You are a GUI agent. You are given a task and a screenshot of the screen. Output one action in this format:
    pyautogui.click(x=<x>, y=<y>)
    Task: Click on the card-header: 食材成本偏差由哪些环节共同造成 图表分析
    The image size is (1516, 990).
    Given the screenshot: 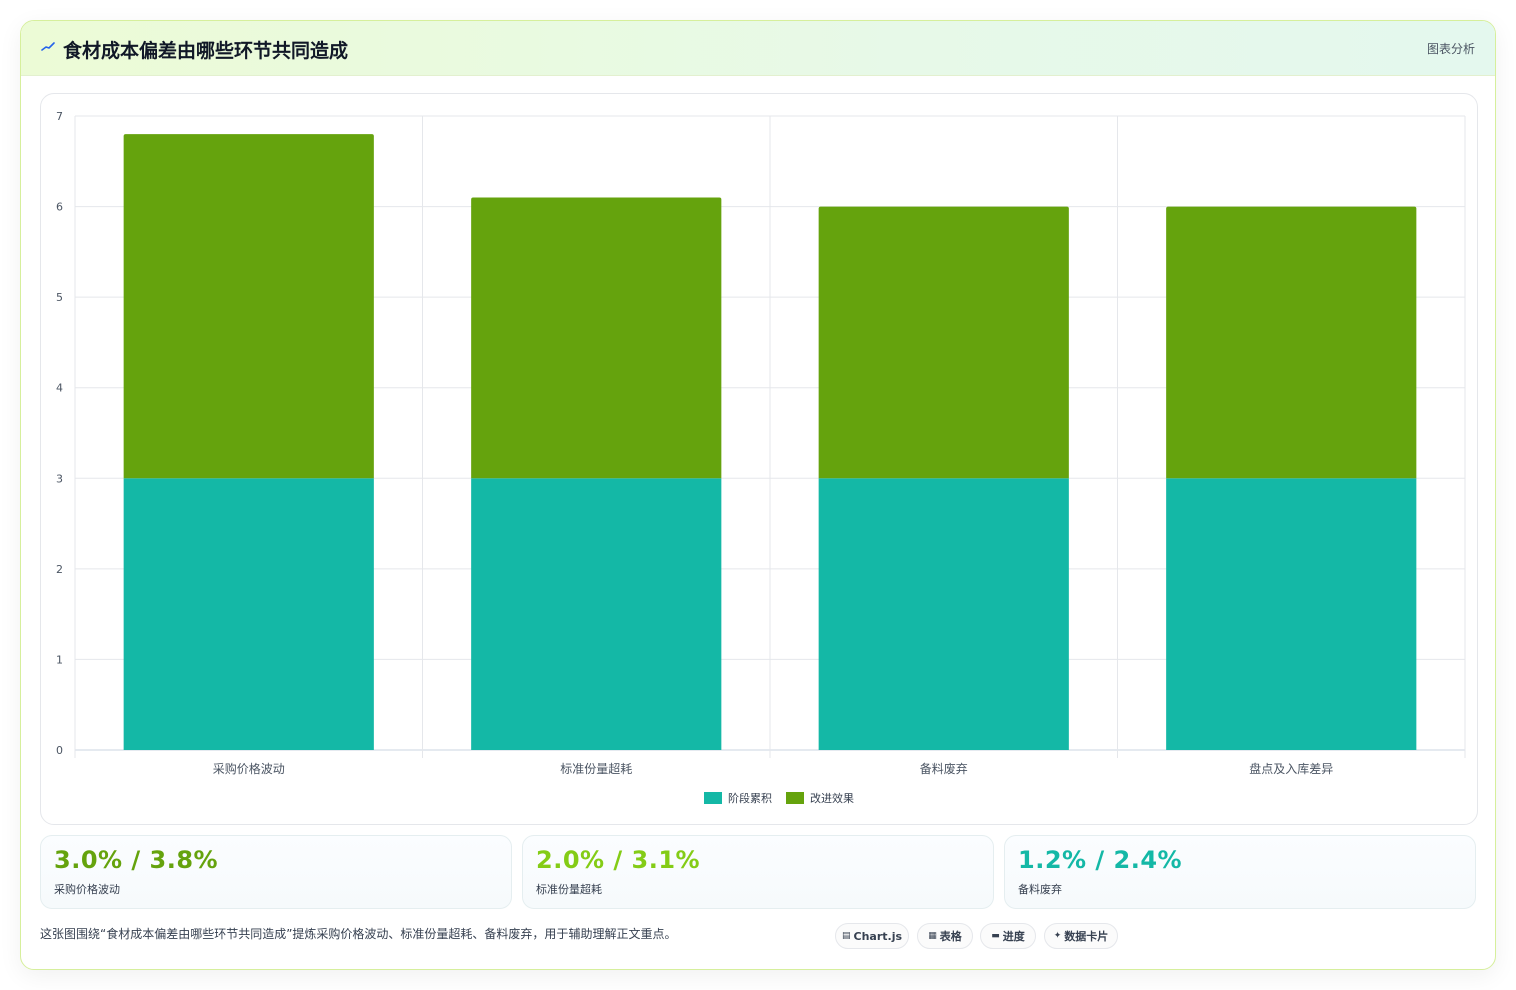 What is the action you would take?
    pyautogui.click(x=758, y=48)
    